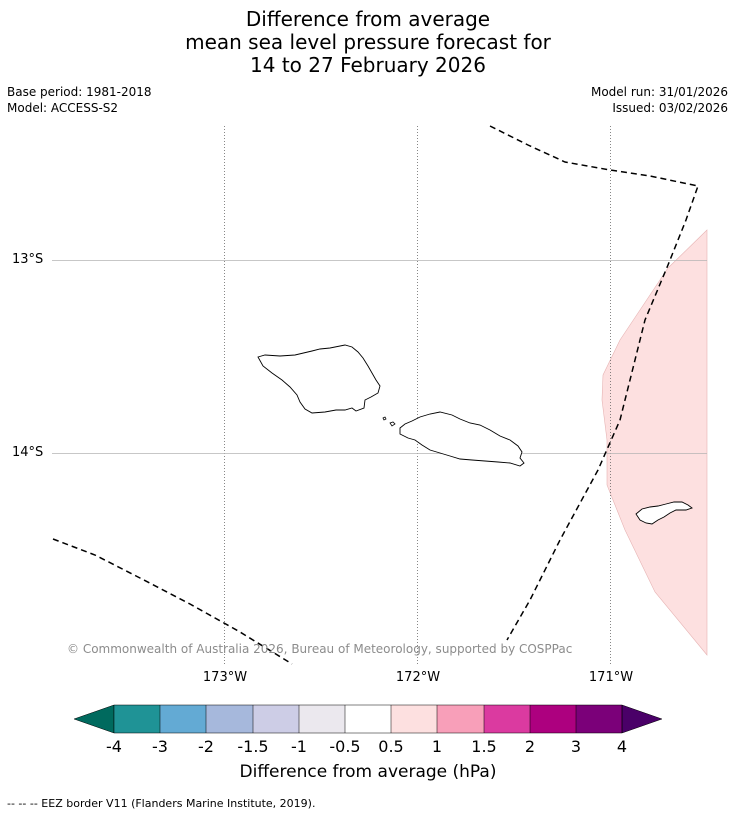 The width and height of the screenshot is (736, 816). Describe the element at coordinates (659, 92) in the screenshot. I see `model-run: Model run: 31/01/2026` at that location.